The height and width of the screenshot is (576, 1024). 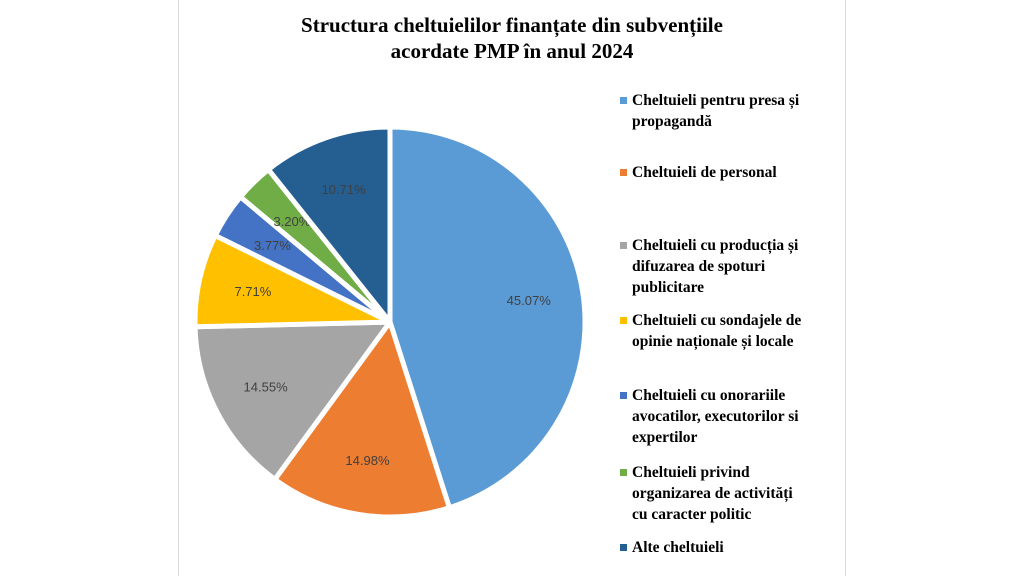 I want to click on legend-label: Alte cheltuieli, so click(x=678, y=547).